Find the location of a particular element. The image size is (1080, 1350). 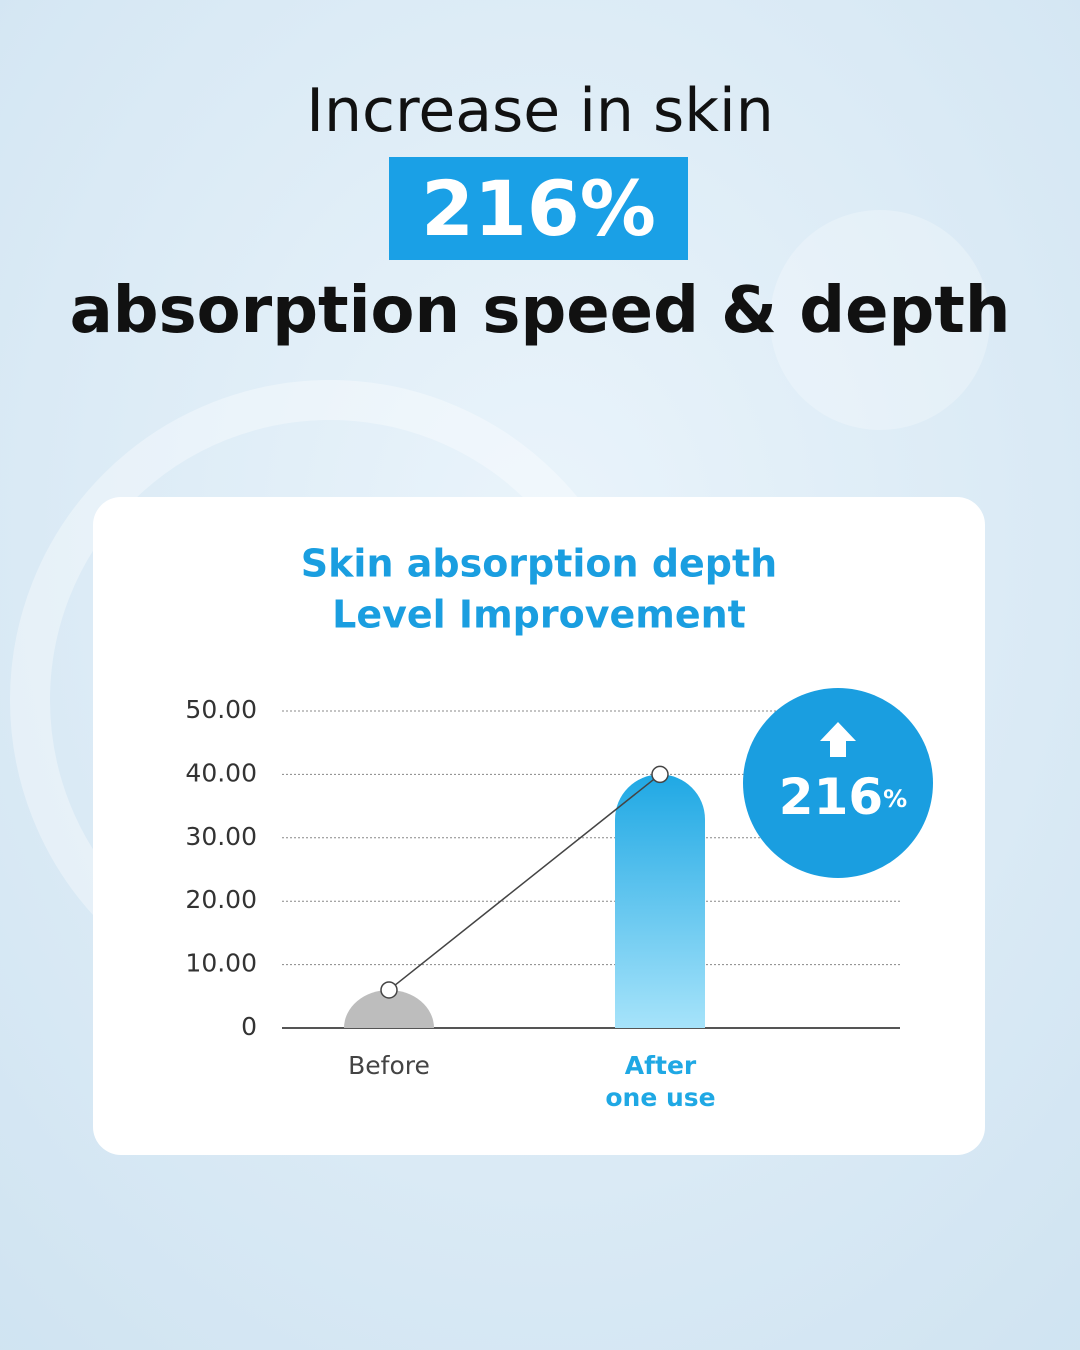

badge-text: 216% is located at coordinates (843, 797).